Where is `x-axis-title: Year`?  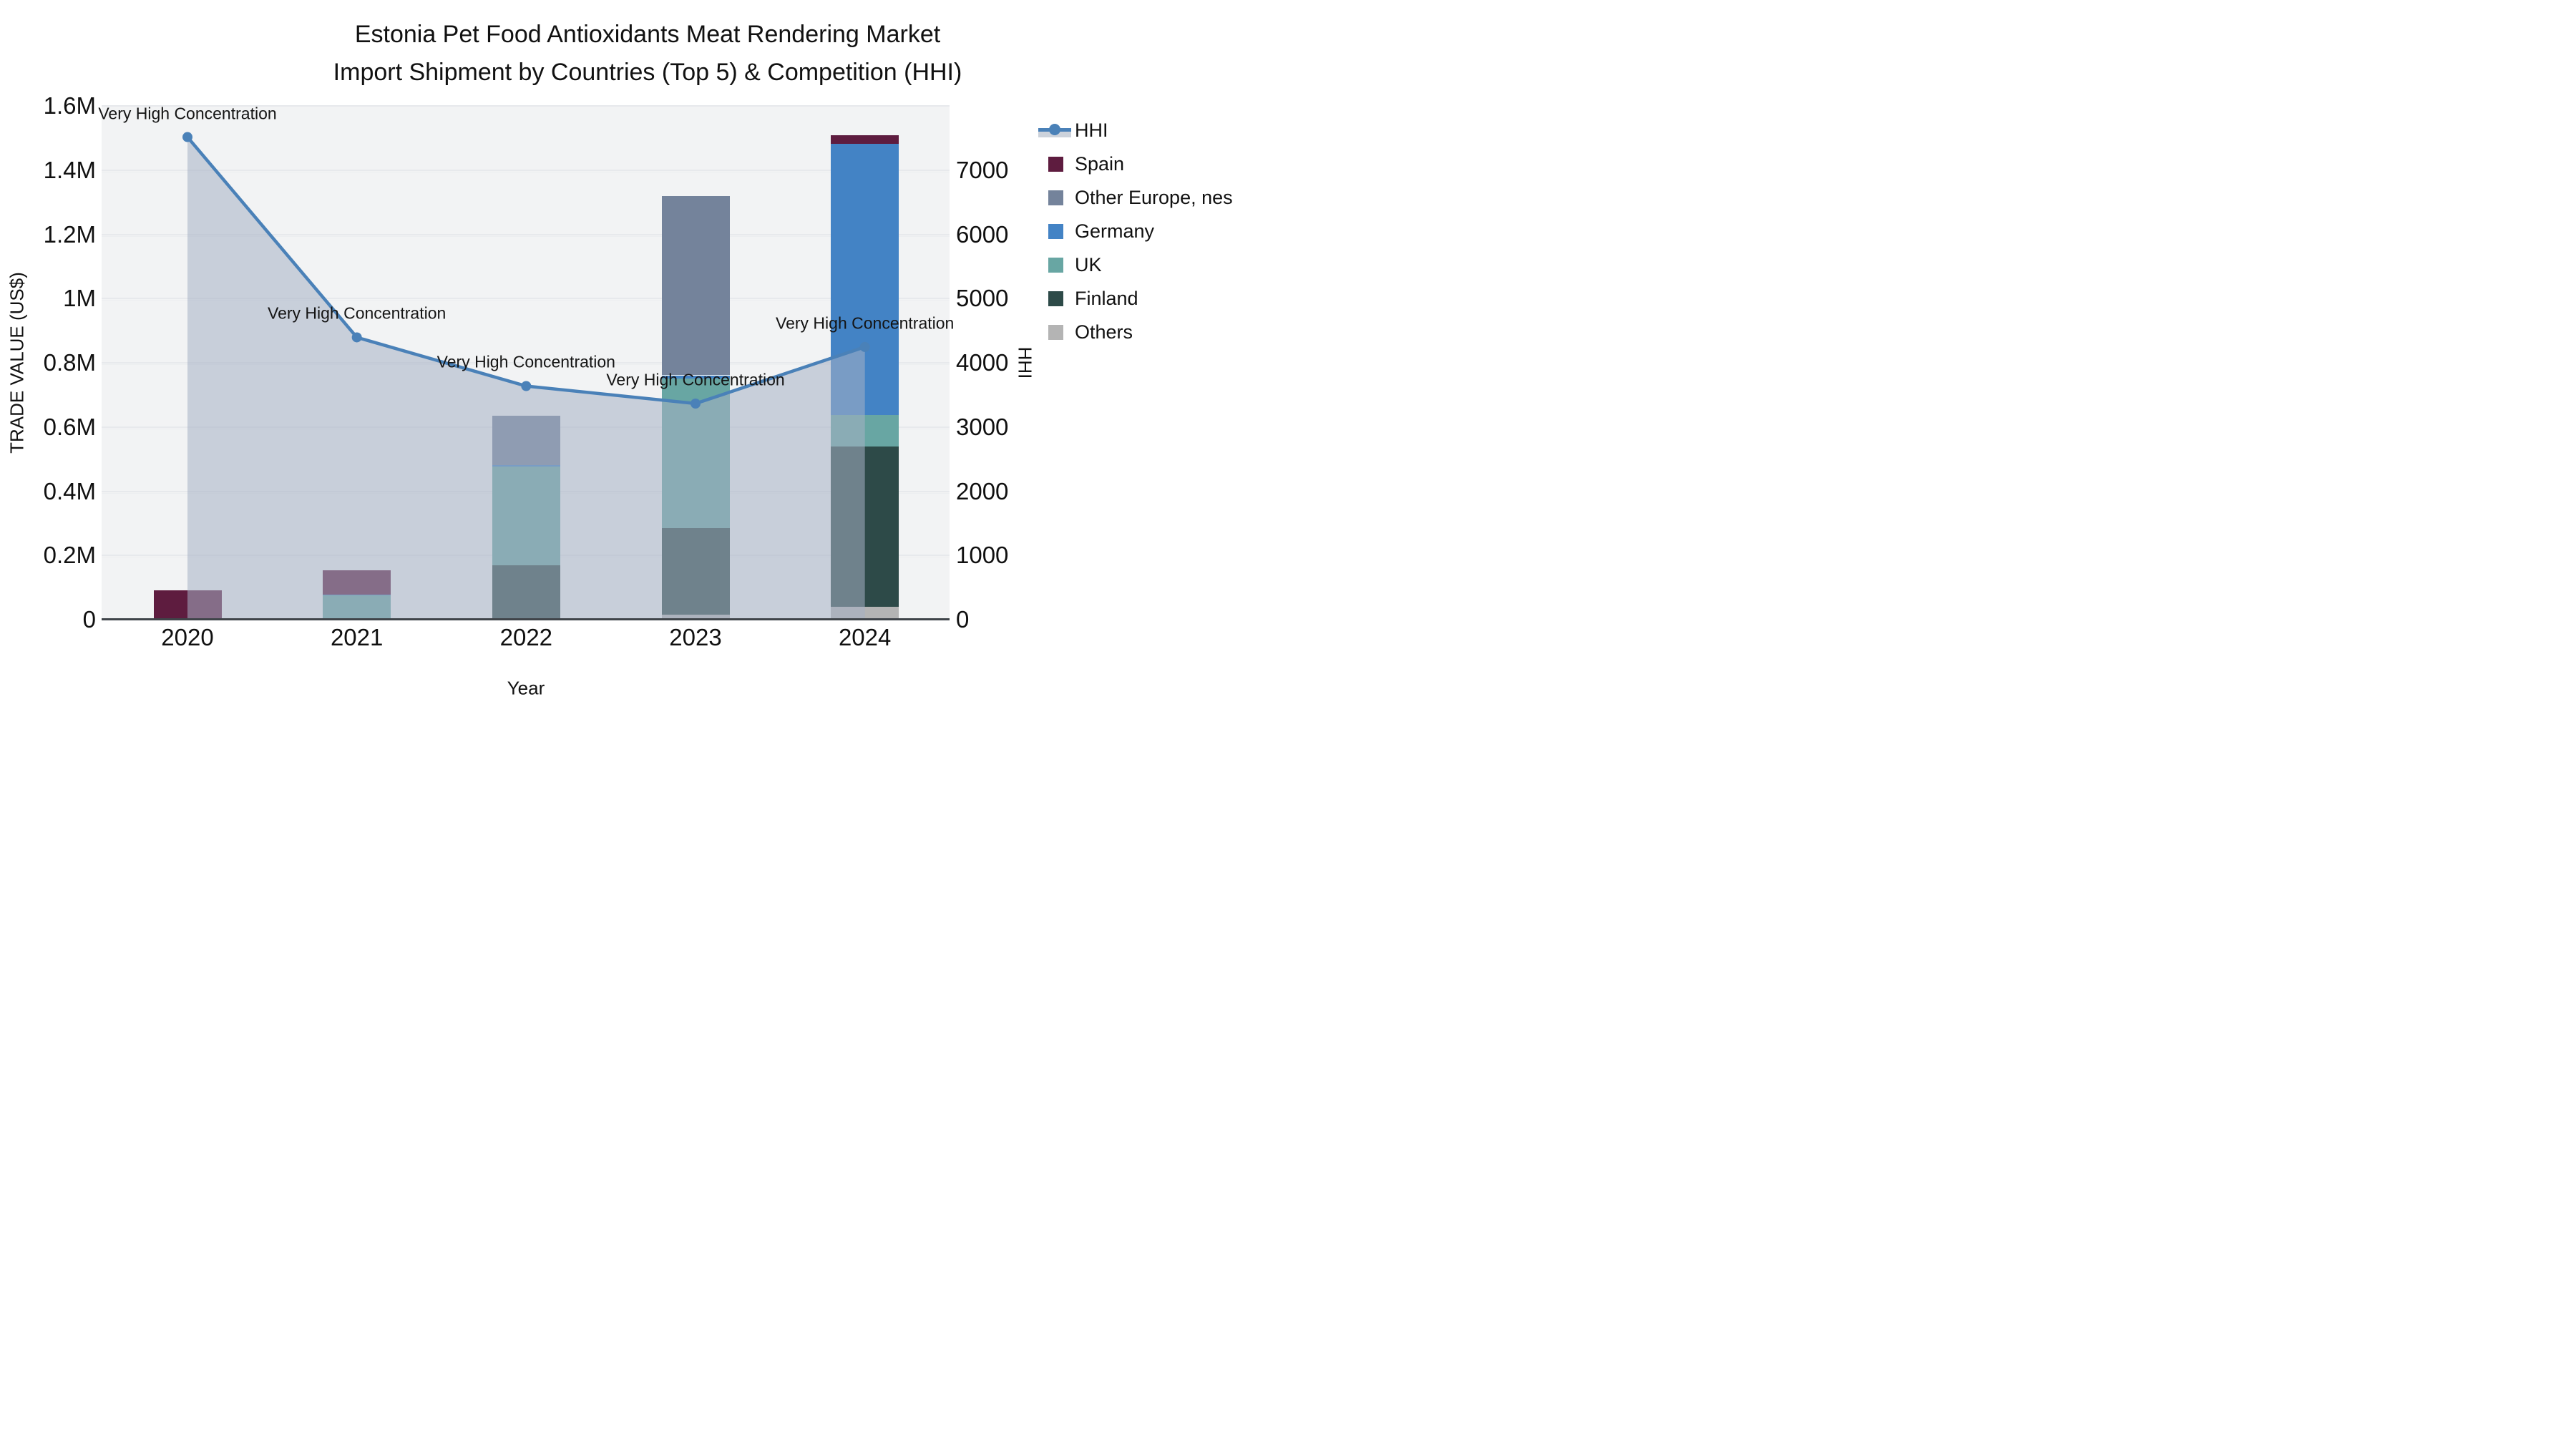 x-axis-title: Year is located at coordinates (526, 688).